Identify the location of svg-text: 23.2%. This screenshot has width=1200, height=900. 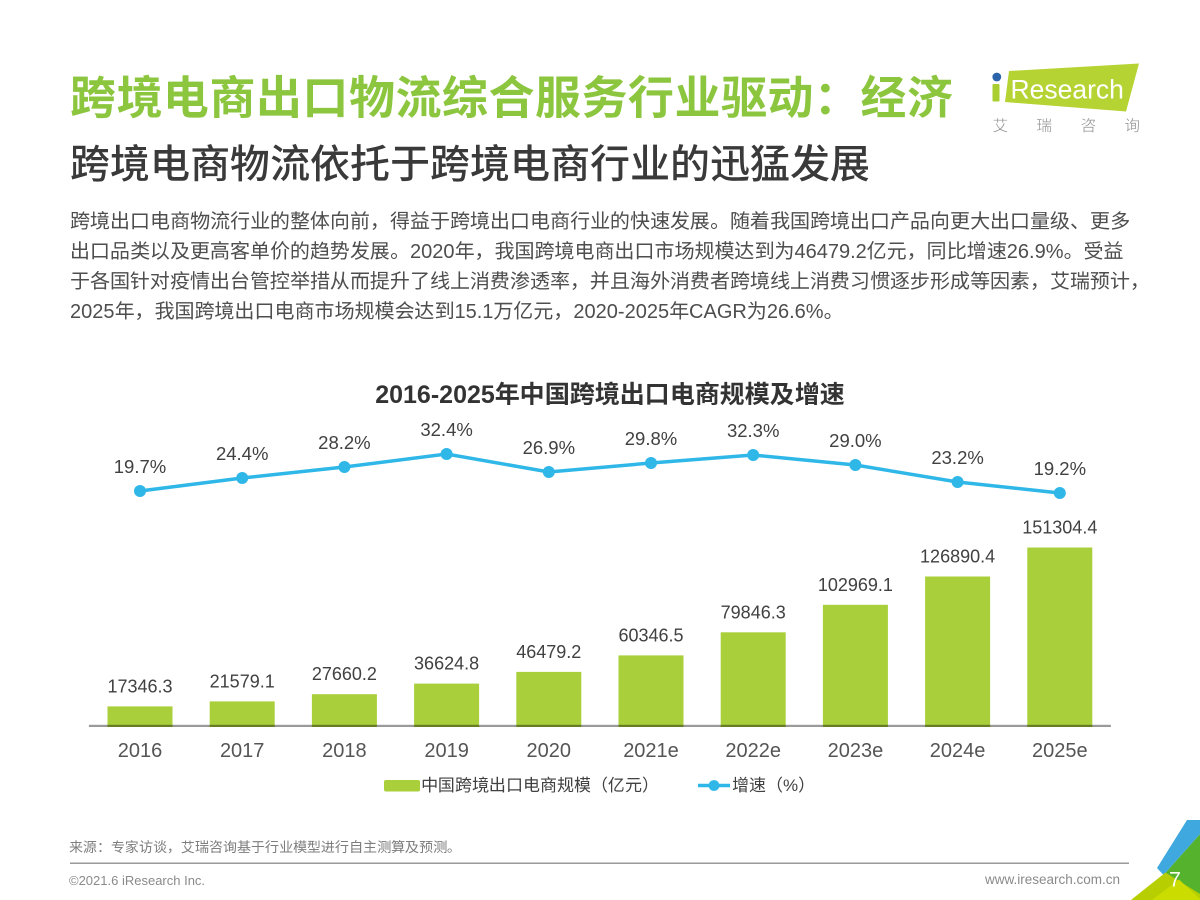
(957, 457).